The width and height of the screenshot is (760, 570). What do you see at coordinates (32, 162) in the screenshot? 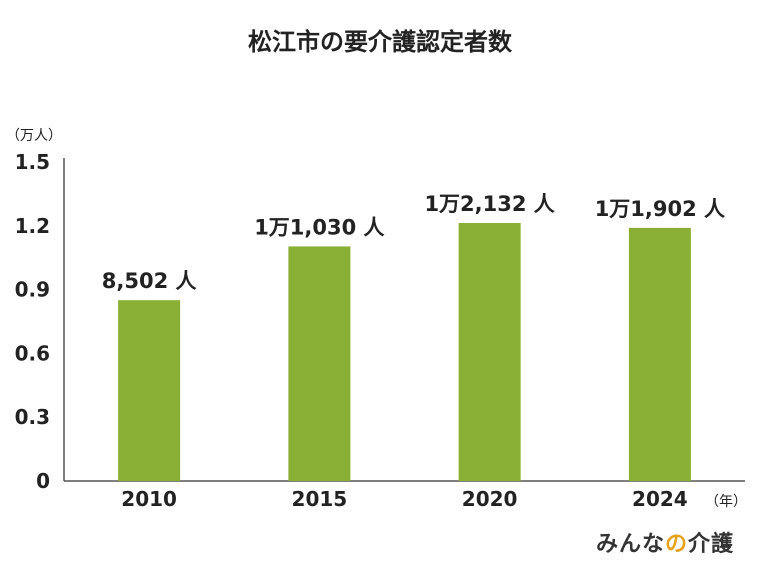
I see `y-tick-label: 1.5` at bounding box center [32, 162].